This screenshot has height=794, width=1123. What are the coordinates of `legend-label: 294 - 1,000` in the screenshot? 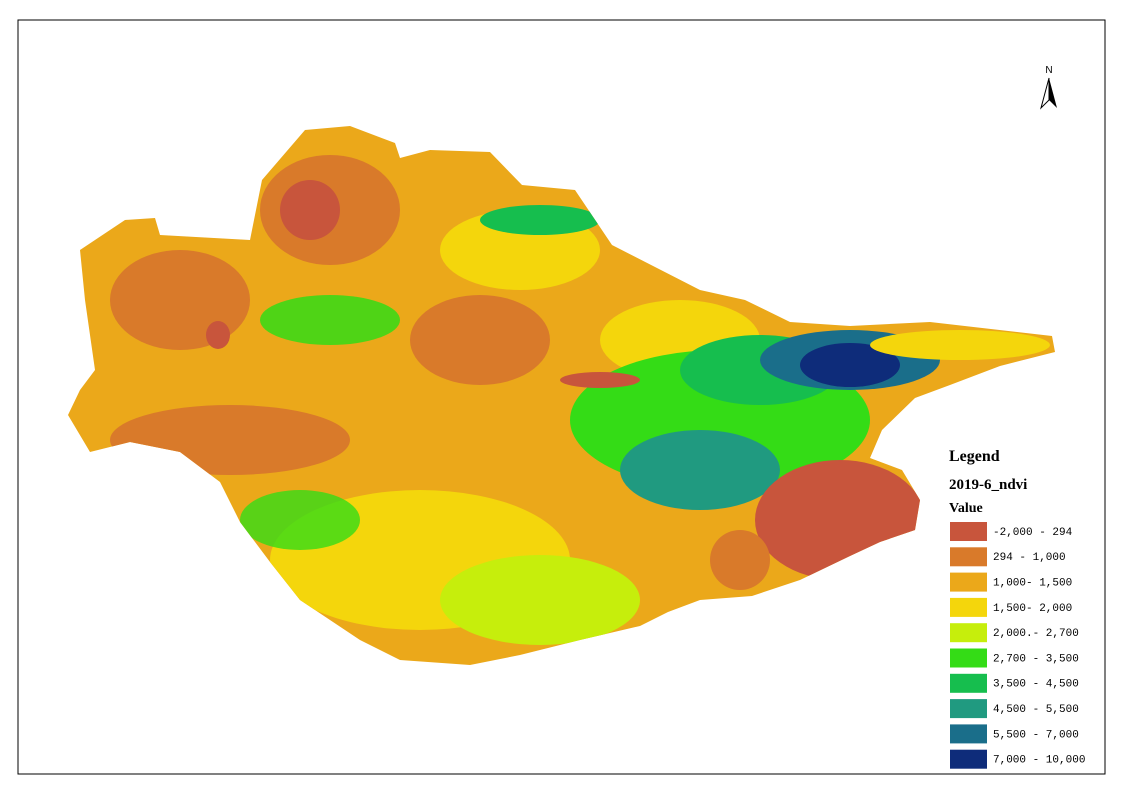 It's located at (1029, 558).